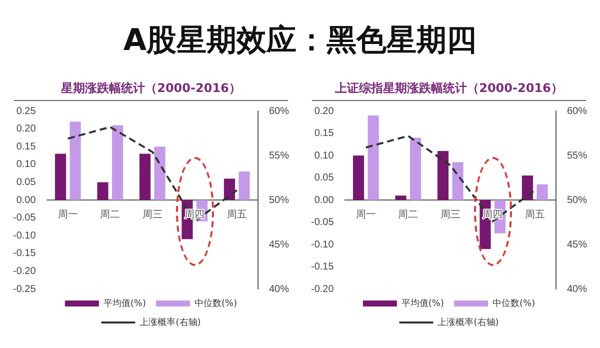 The image size is (600, 348). What do you see at coordinates (26, 111) in the screenshot?
I see `y-tick-label: 0.25` at bounding box center [26, 111].